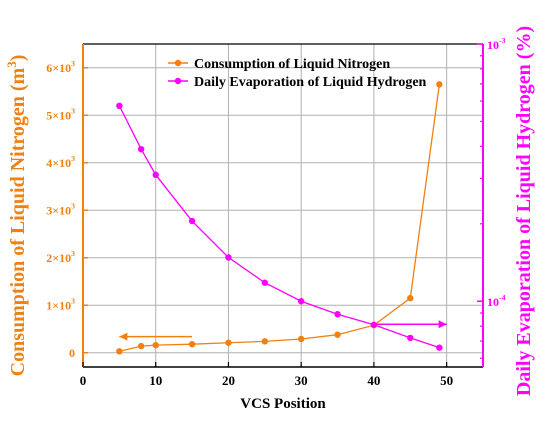 The height and width of the screenshot is (423, 550). What do you see at coordinates (228, 380) in the screenshot?
I see `x-tick-label: 20` at bounding box center [228, 380].